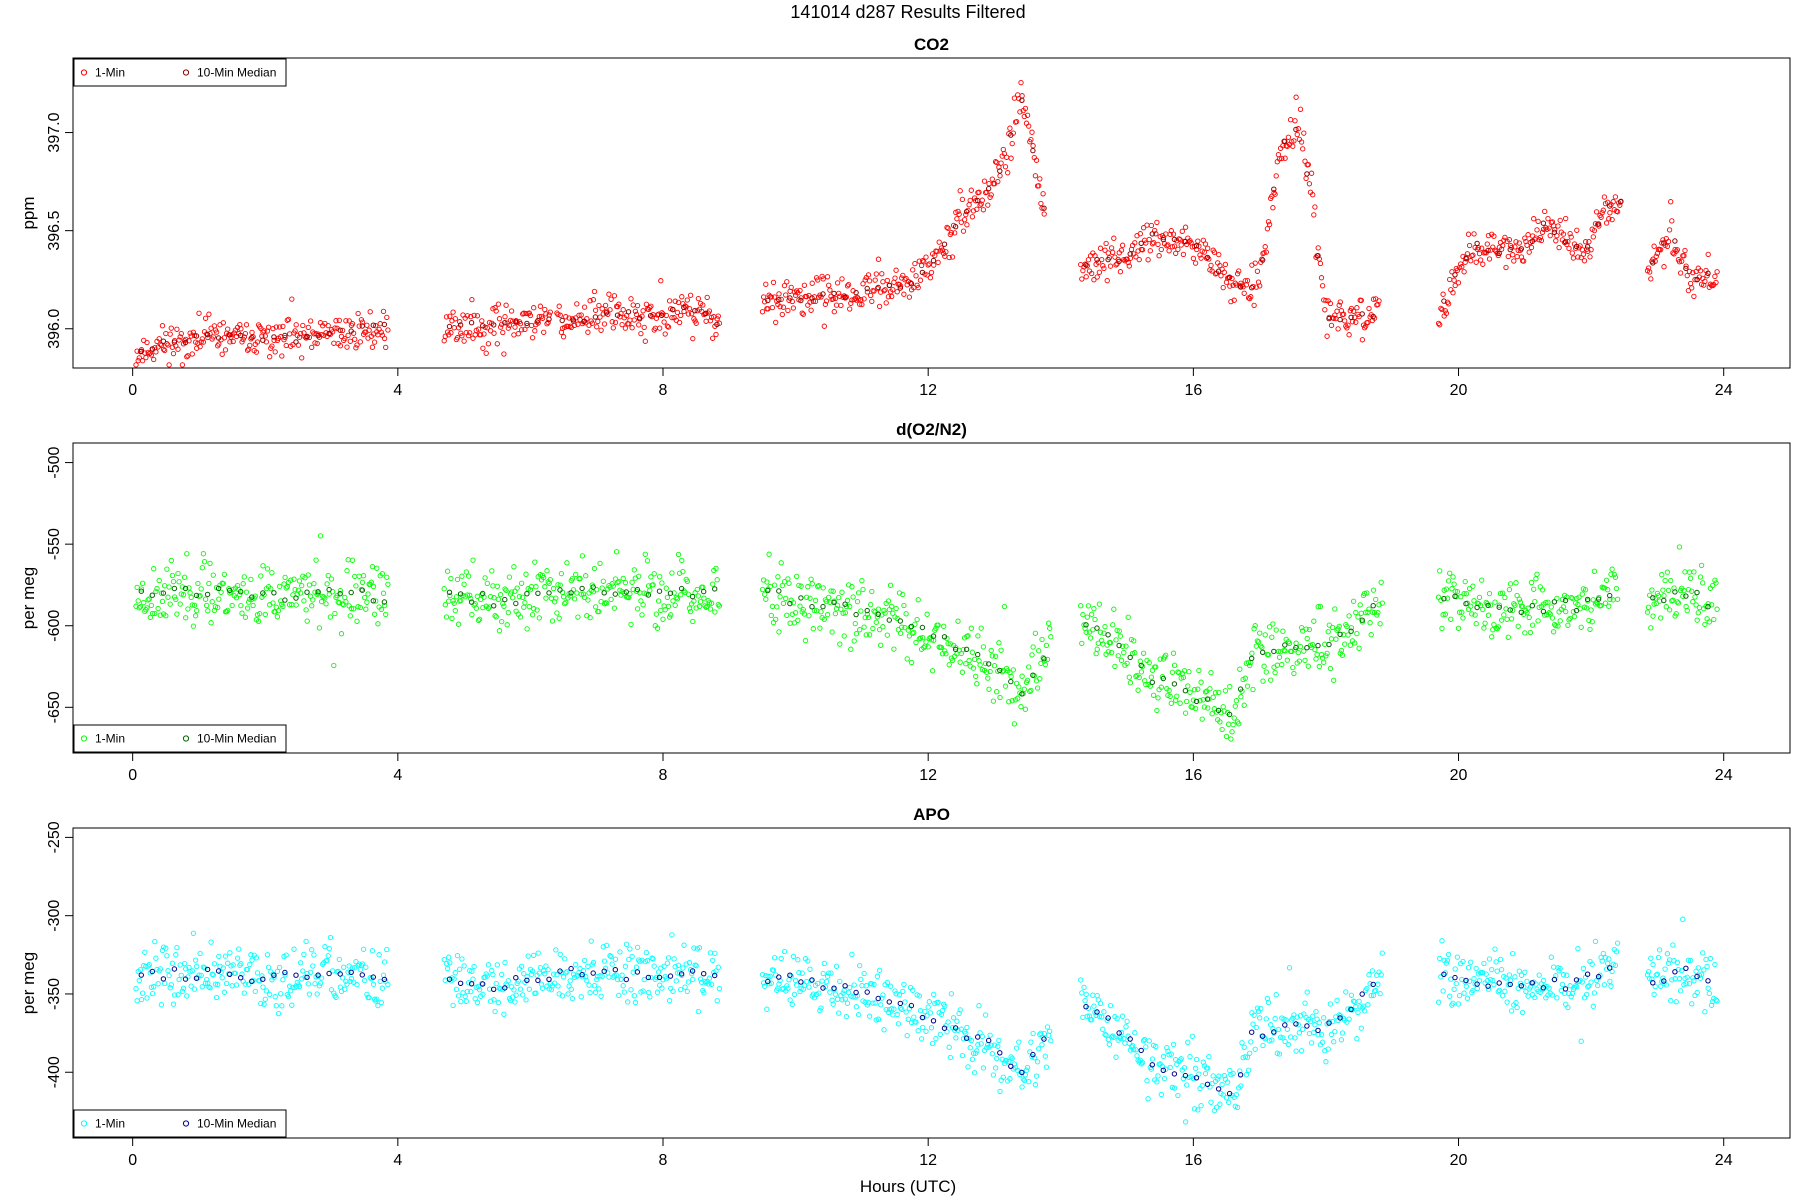 This screenshot has width=1800, height=1200. I want to click on x-tick-label: 0, so click(132, 1160).